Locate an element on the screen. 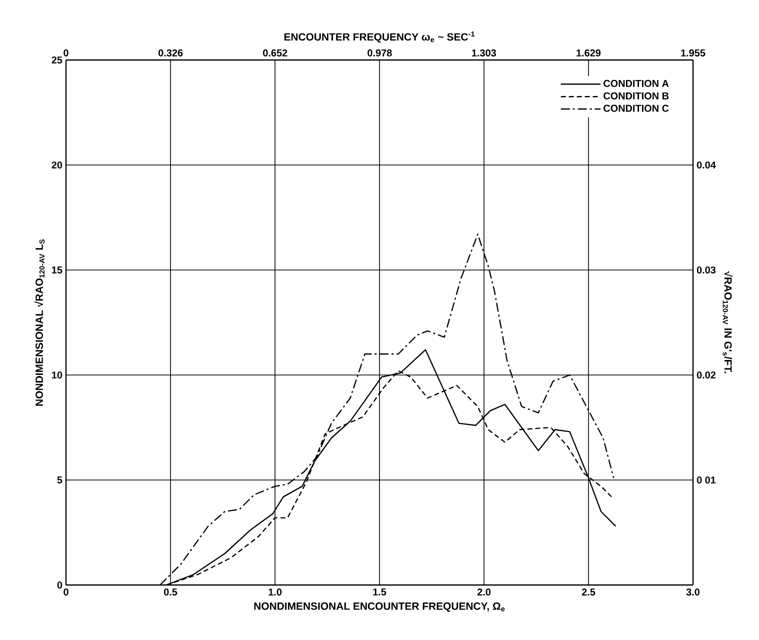  x2-tick-label: 1.629 is located at coordinates (588, 52).